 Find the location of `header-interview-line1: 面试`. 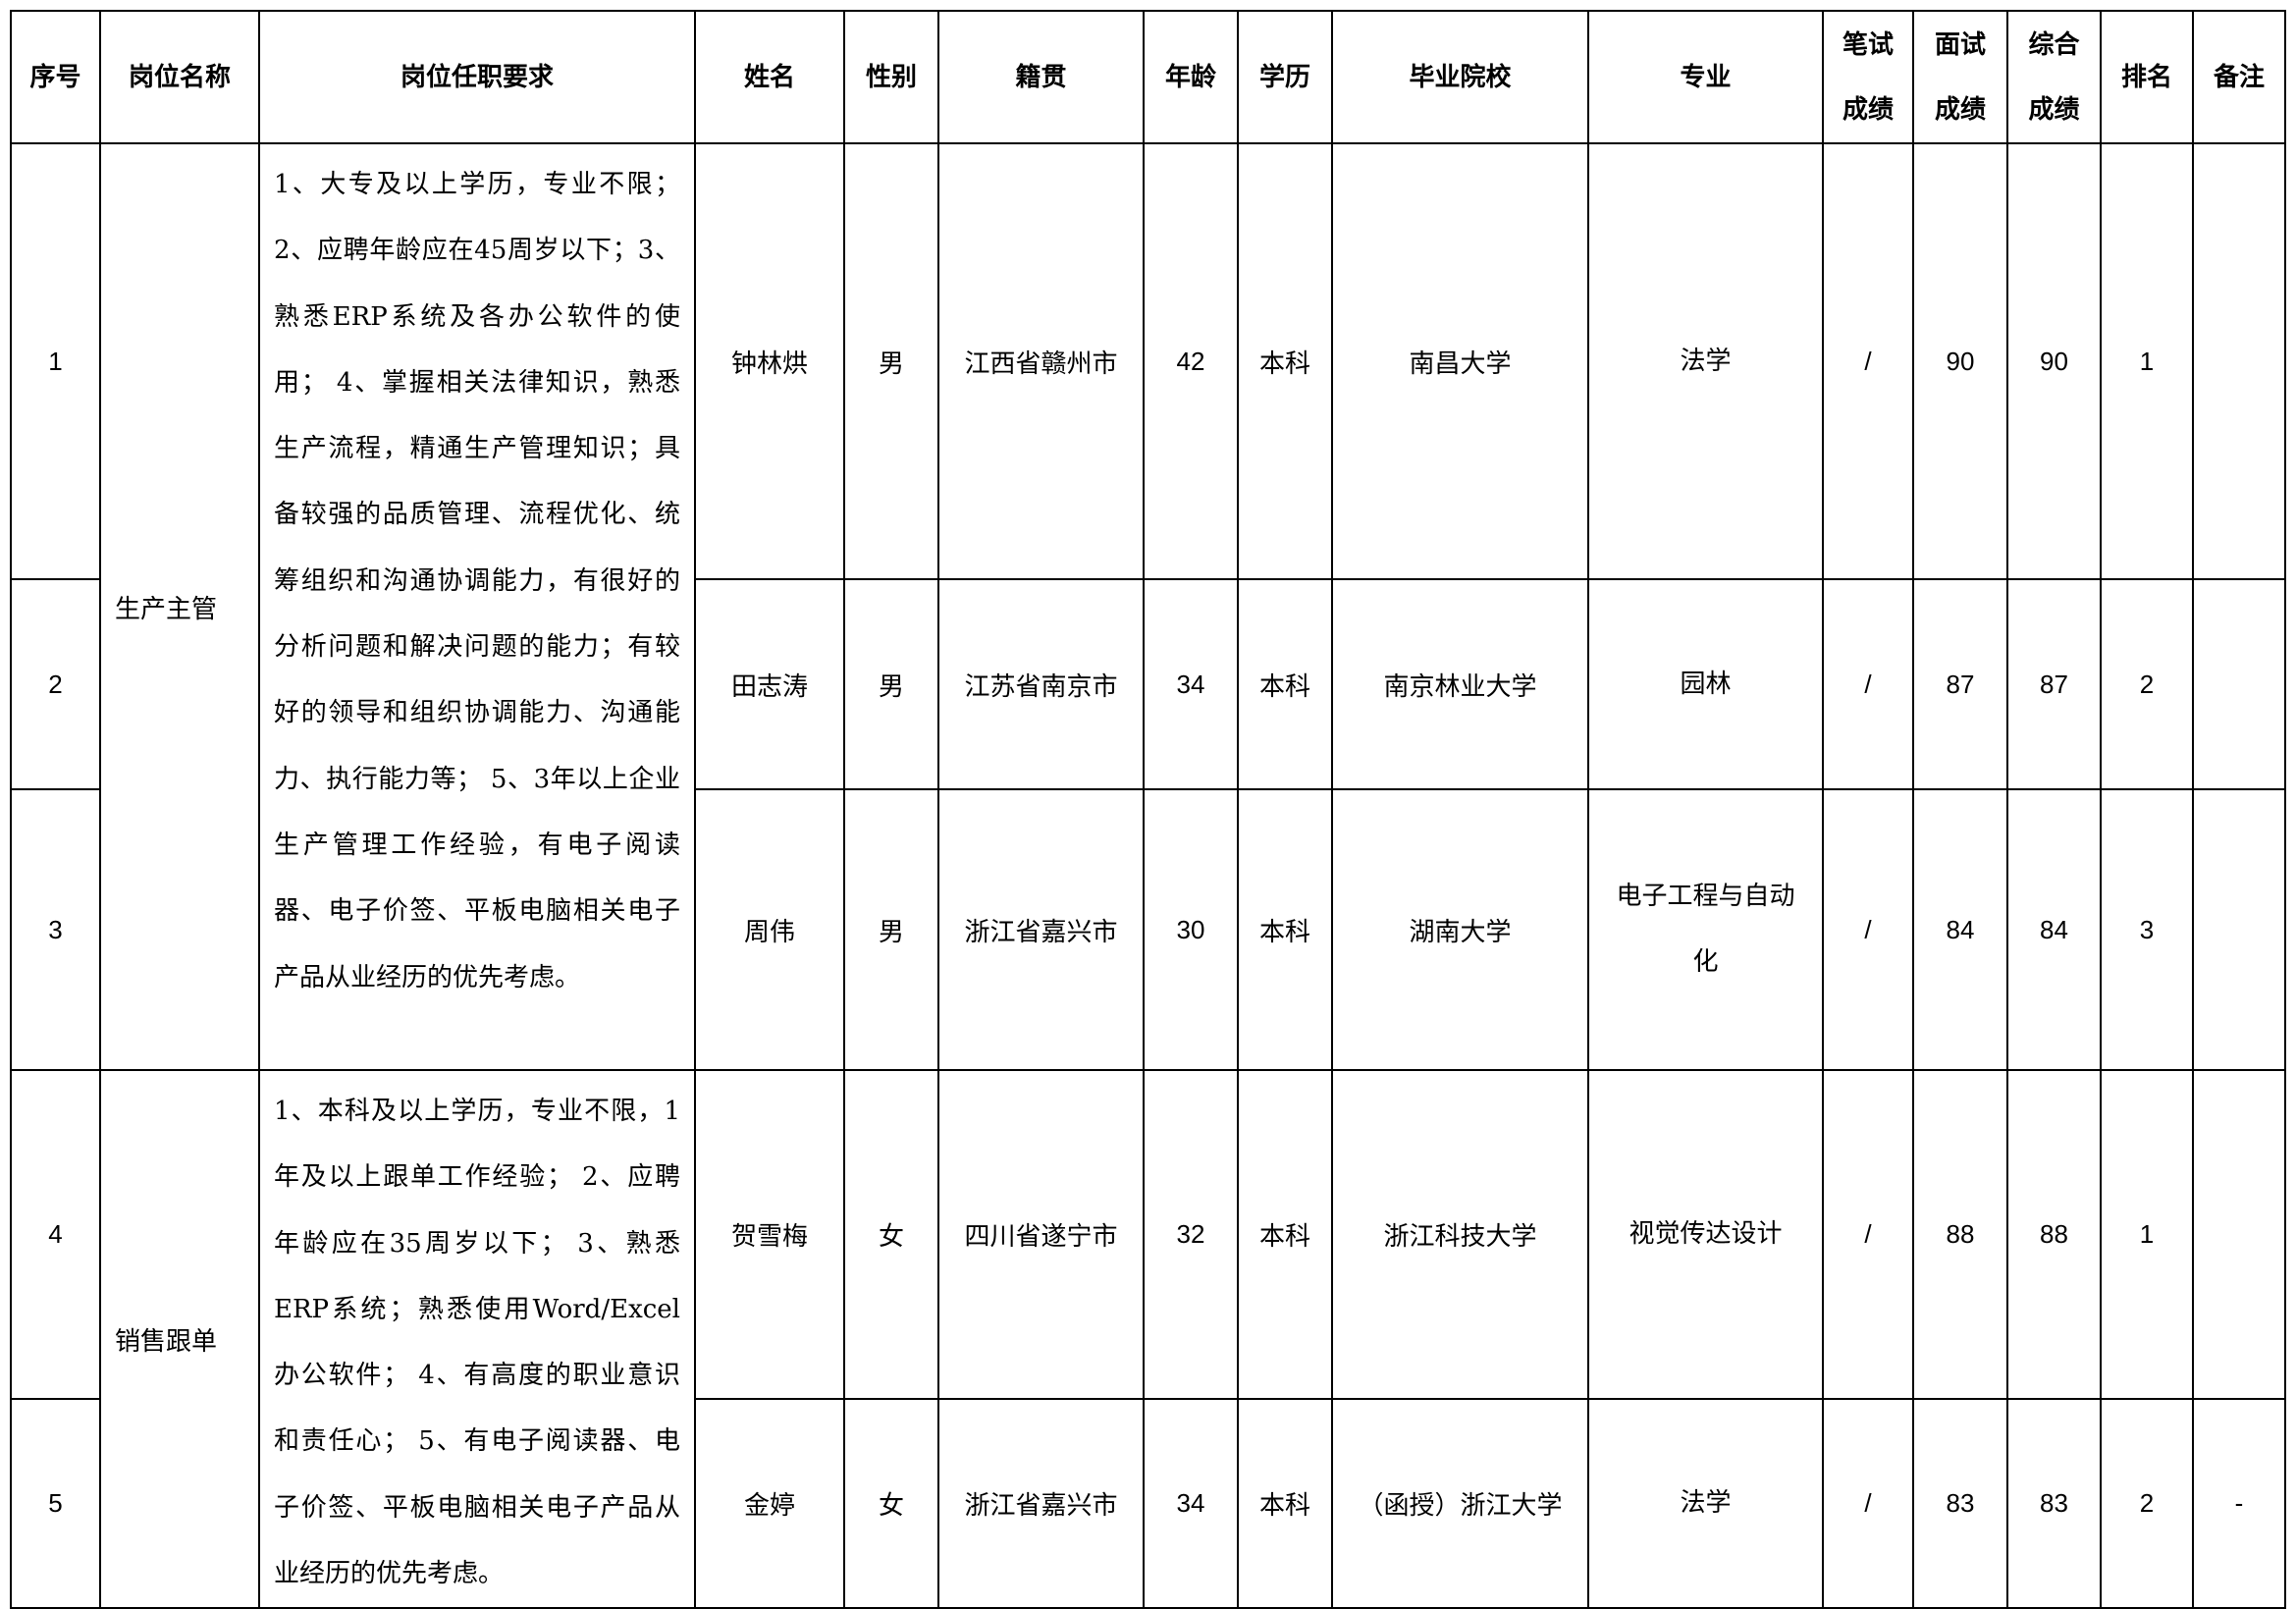

header-interview-line1: 面试 is located at coordinates (1960, 44).